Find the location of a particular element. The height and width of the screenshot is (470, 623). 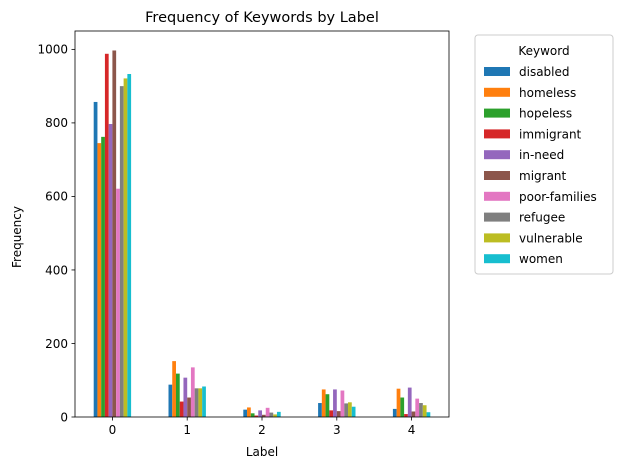

x-tick-label: 0 is located at coordinates (113, 430).